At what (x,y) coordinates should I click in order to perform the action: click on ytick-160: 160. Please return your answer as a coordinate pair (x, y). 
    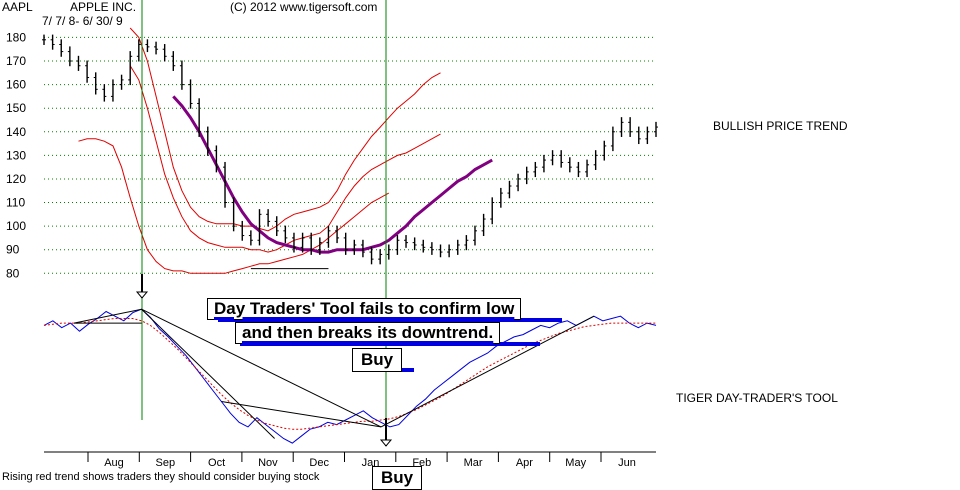
    Looking at the image, I should click on (16, 85).